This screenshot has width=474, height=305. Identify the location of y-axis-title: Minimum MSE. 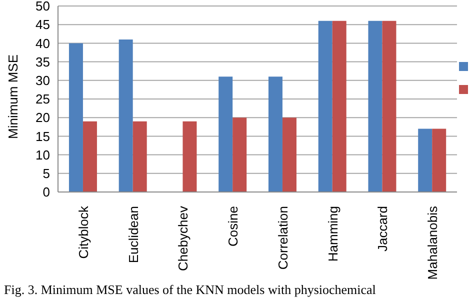
(13, 96).